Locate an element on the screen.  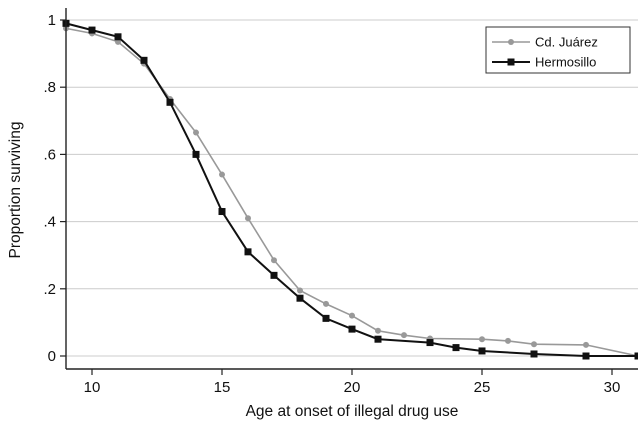
y-tick-label: .2 is located at coordinates (49, 289).